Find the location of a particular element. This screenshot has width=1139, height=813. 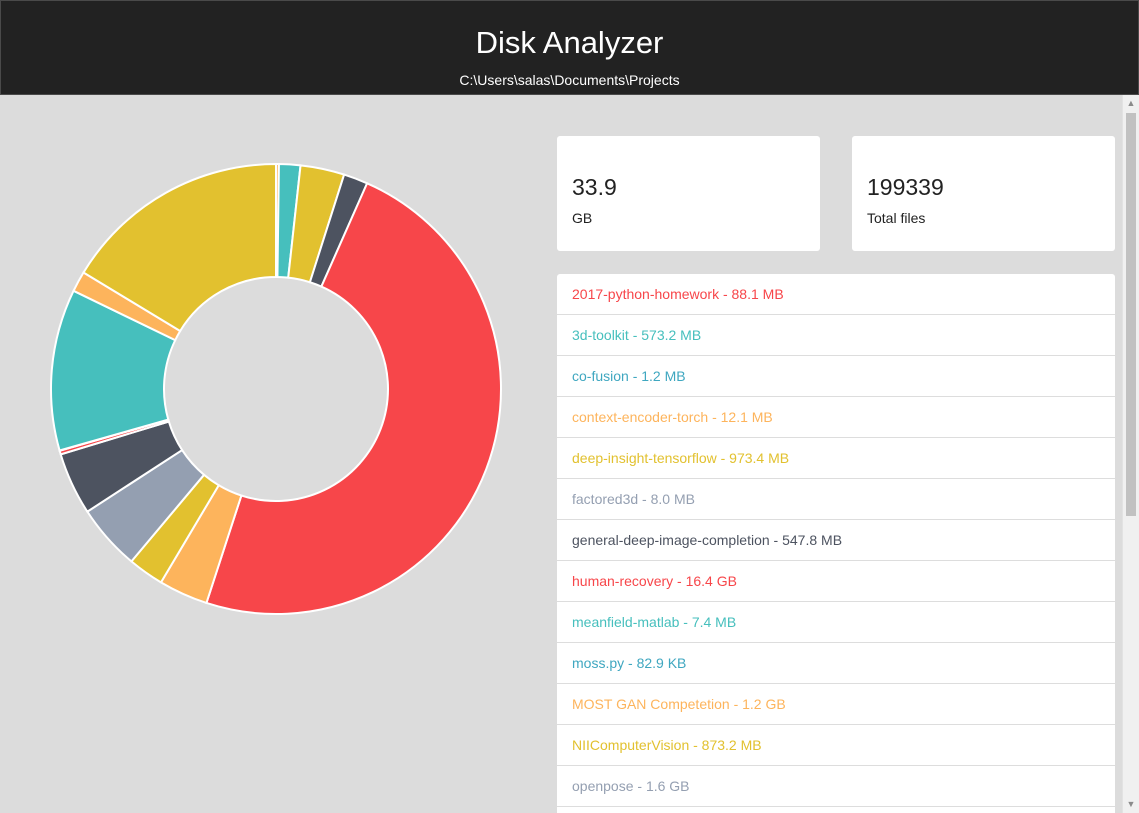

scrollbar-thumb is located at coordinates (1131, 314).